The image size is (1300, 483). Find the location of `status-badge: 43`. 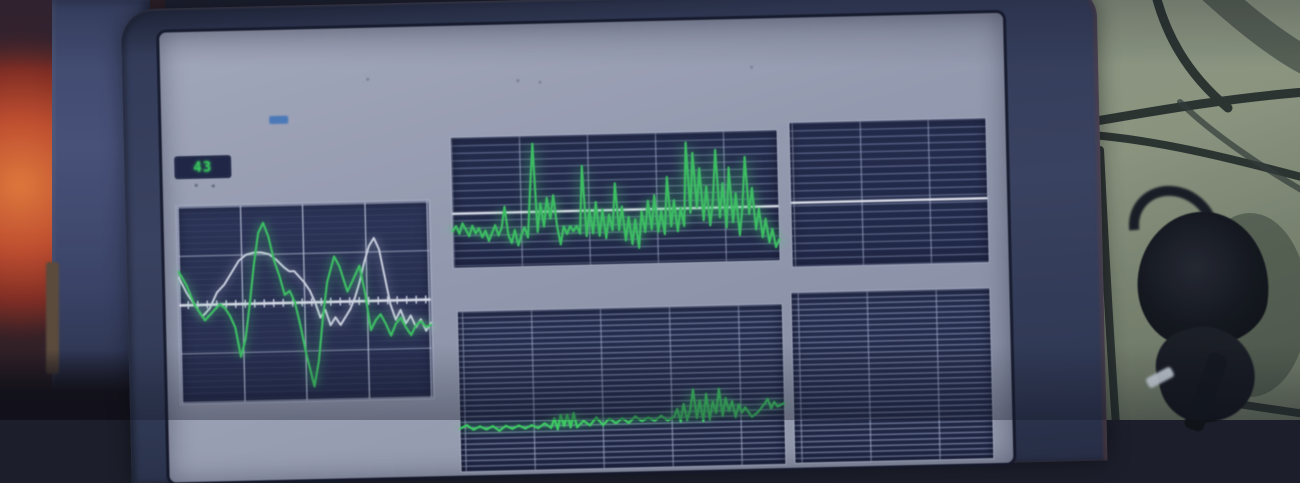

status-badge: 43 is located at coordinates (203, 167).